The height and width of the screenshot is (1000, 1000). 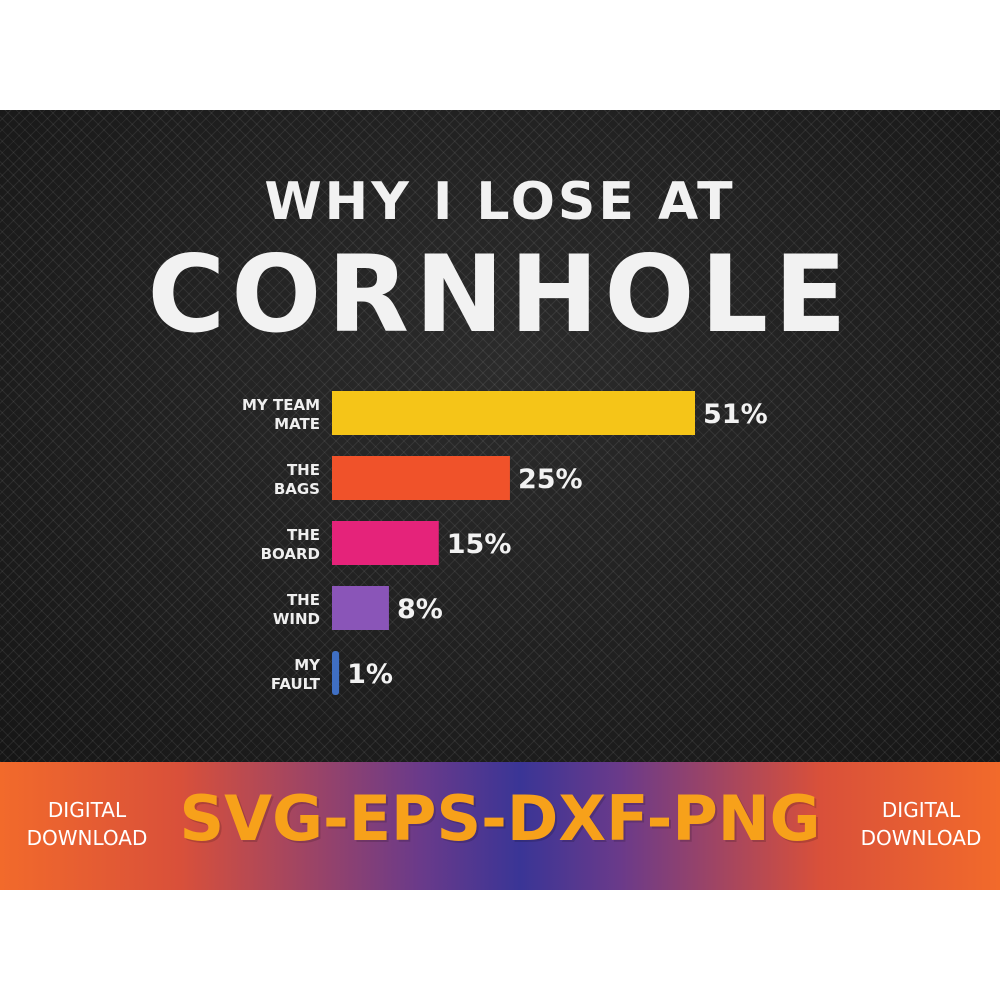 What do you see at coordinates (297, 489) in the screenshot?
I see `category-label-1-line2: BAGS` at bounding box center [297, 489].